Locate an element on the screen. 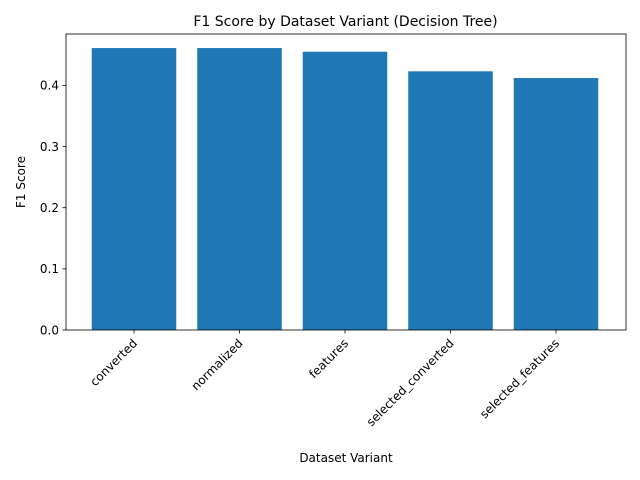 This screenshot has width=640, height=480. y-axis-ticks: 0.0 0.1 0.2 0.3 0.4 is located at coordinates (53, 208).